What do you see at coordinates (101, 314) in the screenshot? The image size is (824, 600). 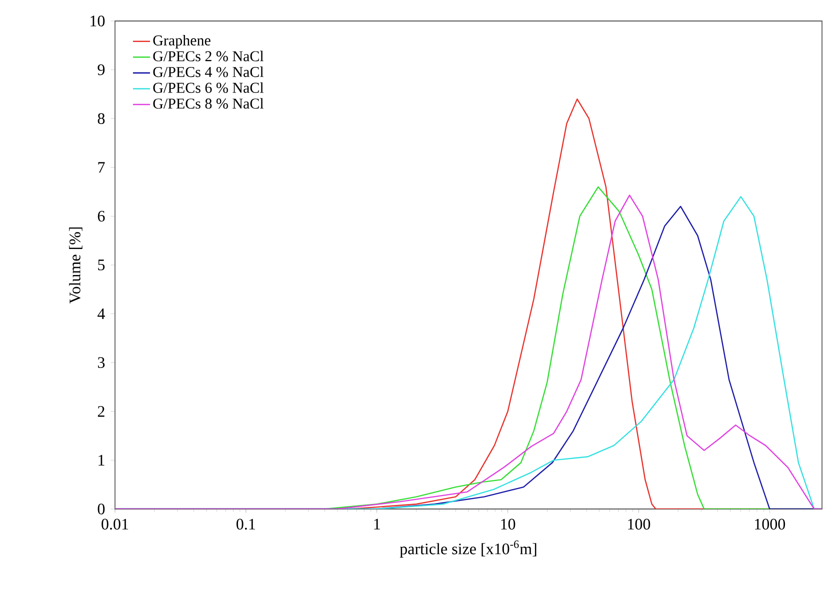 I see `y-tick-label: 4` at bounding box center [101, 314].